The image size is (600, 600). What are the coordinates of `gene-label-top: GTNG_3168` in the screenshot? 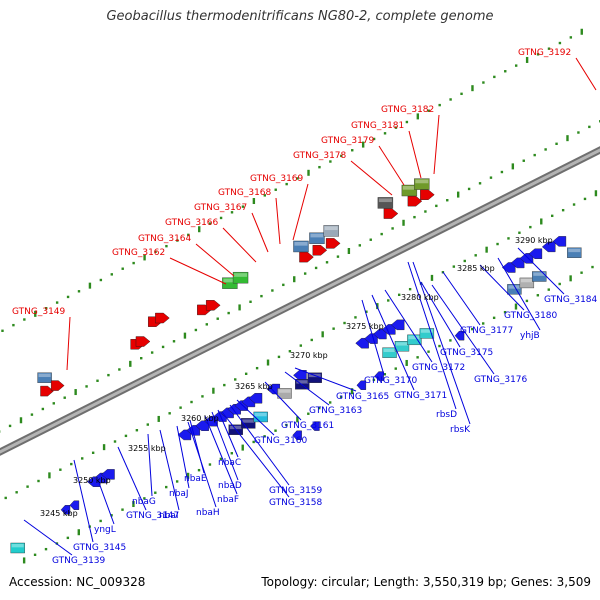 It's located at (245, 193).